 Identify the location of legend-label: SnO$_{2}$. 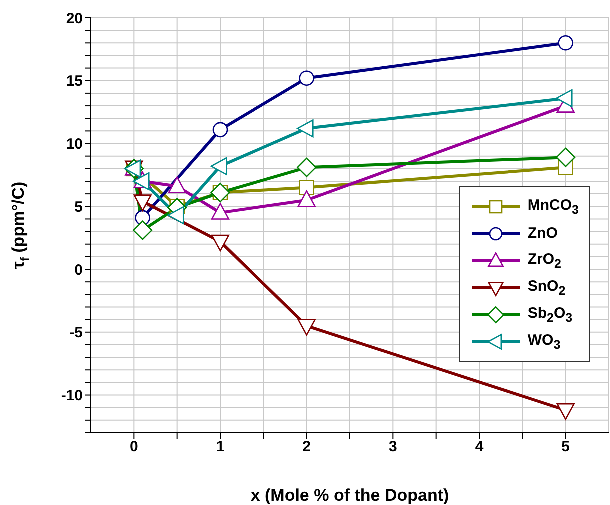
(547, 288).